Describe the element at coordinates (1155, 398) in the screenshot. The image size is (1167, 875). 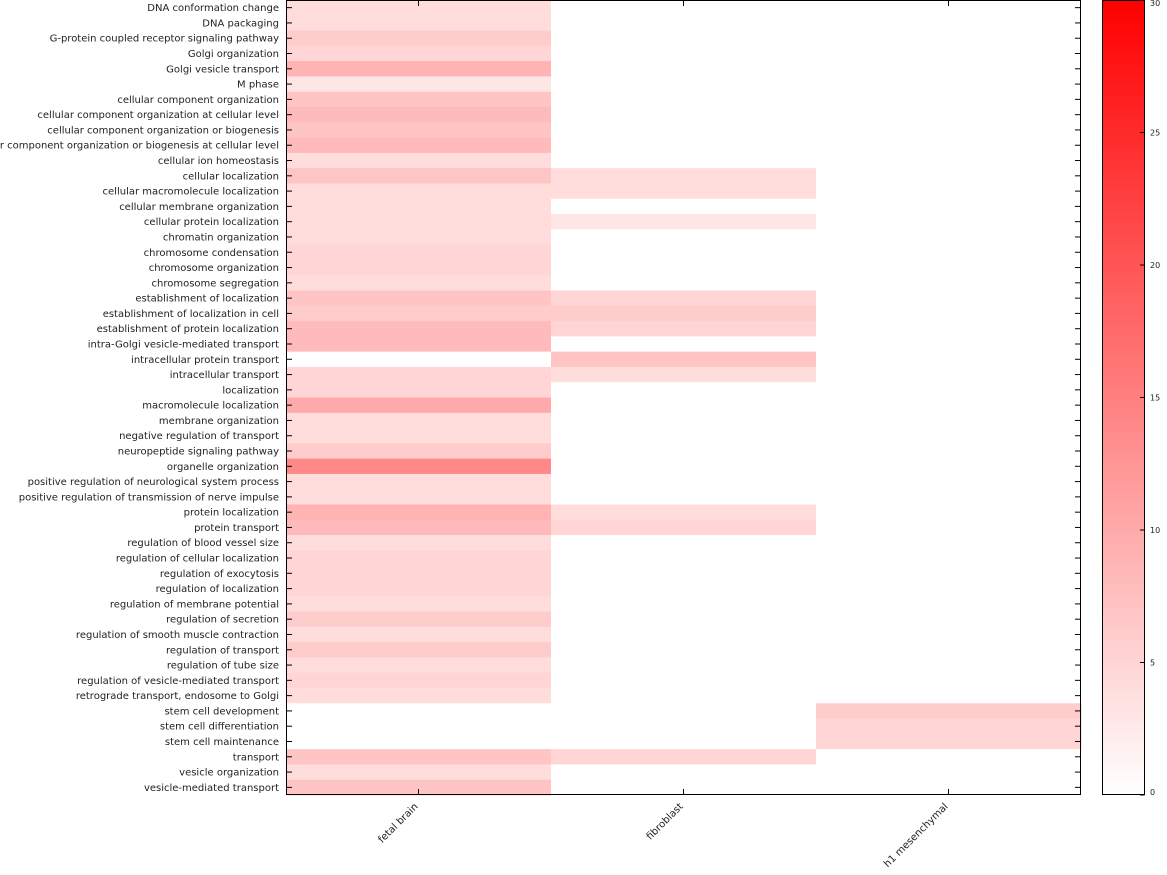
I see `colorbar-tick-label: 15` at that location.